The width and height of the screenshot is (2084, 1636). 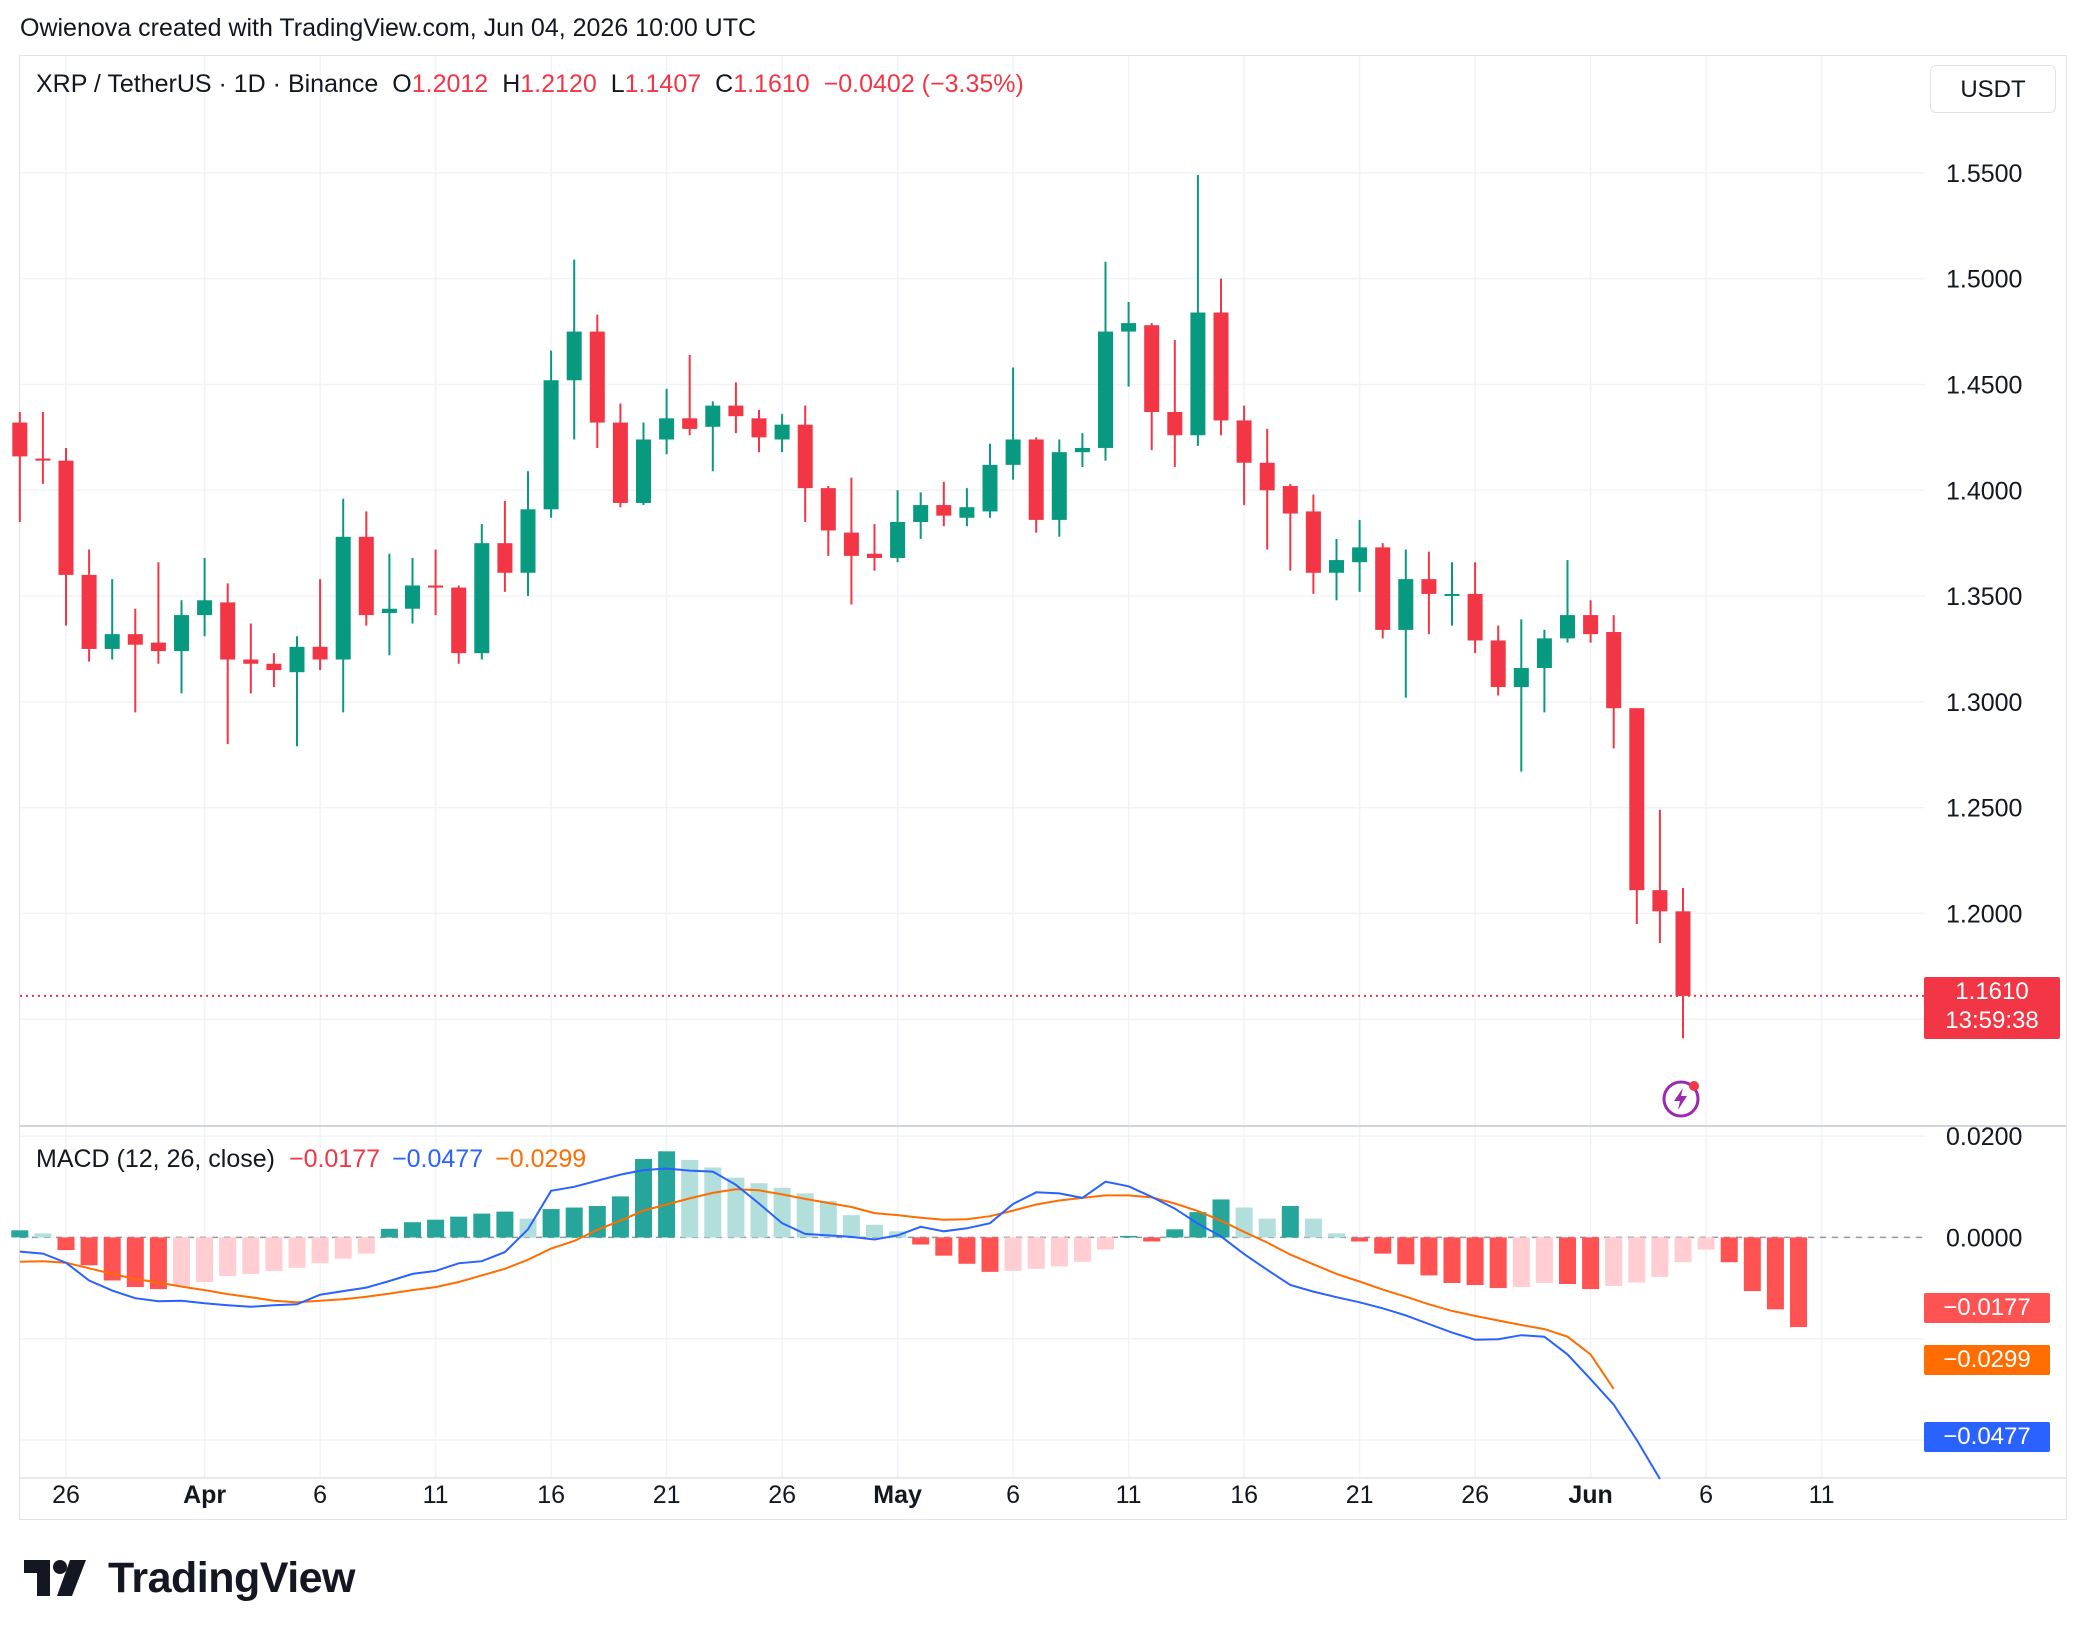 What do you see at coordinates (724, 84) in the screenshot?
I see `close-label: C` at bounding box center [724, 84].